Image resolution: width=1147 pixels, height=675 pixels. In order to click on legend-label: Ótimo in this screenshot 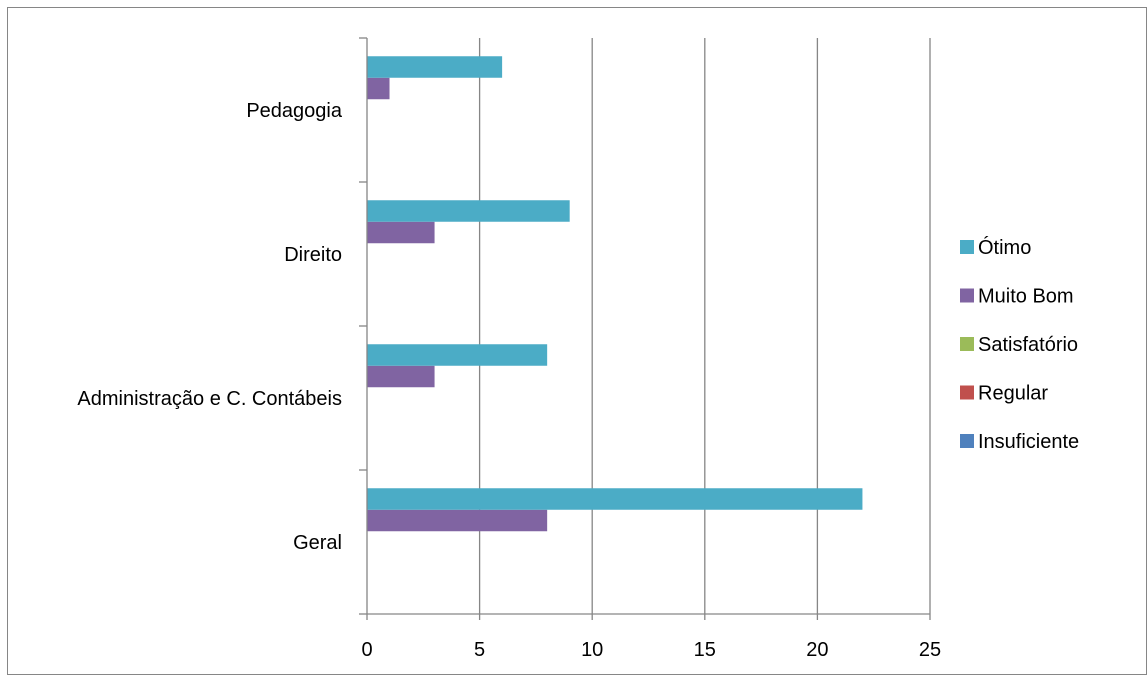, I will do `click(1004, 247)`.